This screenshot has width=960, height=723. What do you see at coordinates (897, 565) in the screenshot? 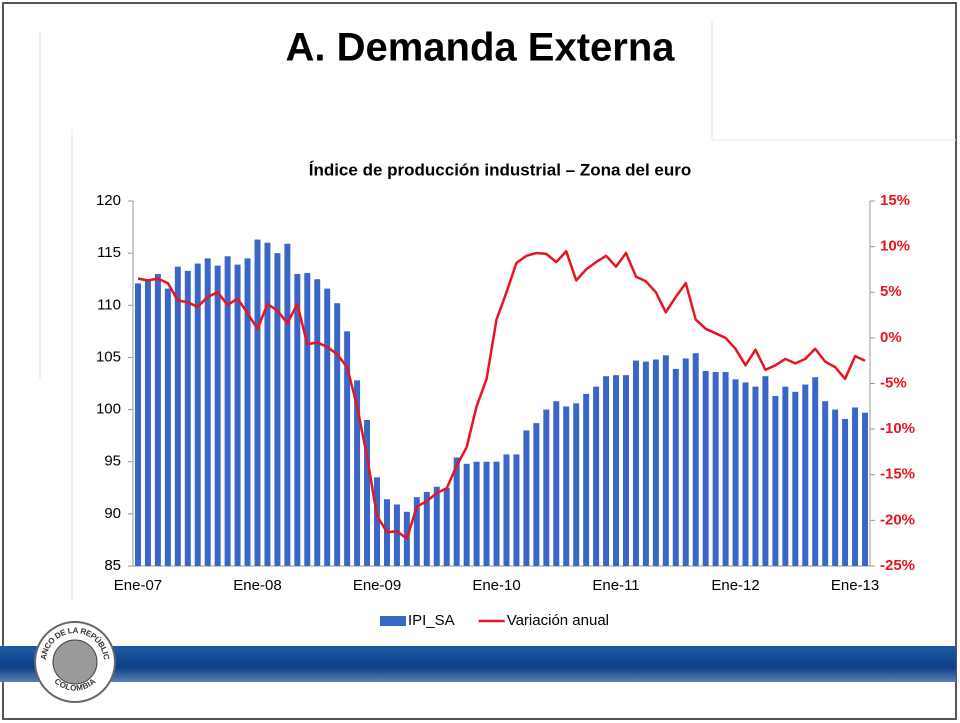
I see `y2-tick-label: -25%` at bounding box center [897, 565].